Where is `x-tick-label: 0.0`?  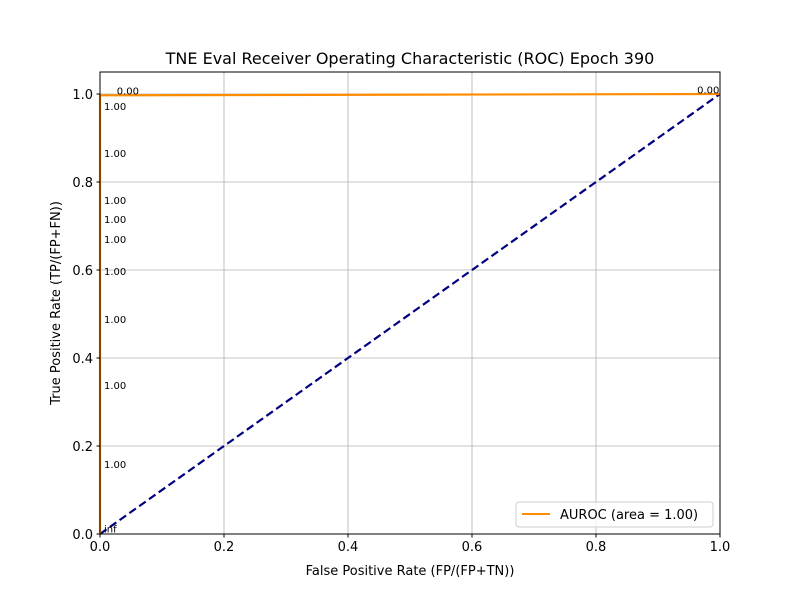 x-tick-label: 0.0 is located at coordinates (100, 547).